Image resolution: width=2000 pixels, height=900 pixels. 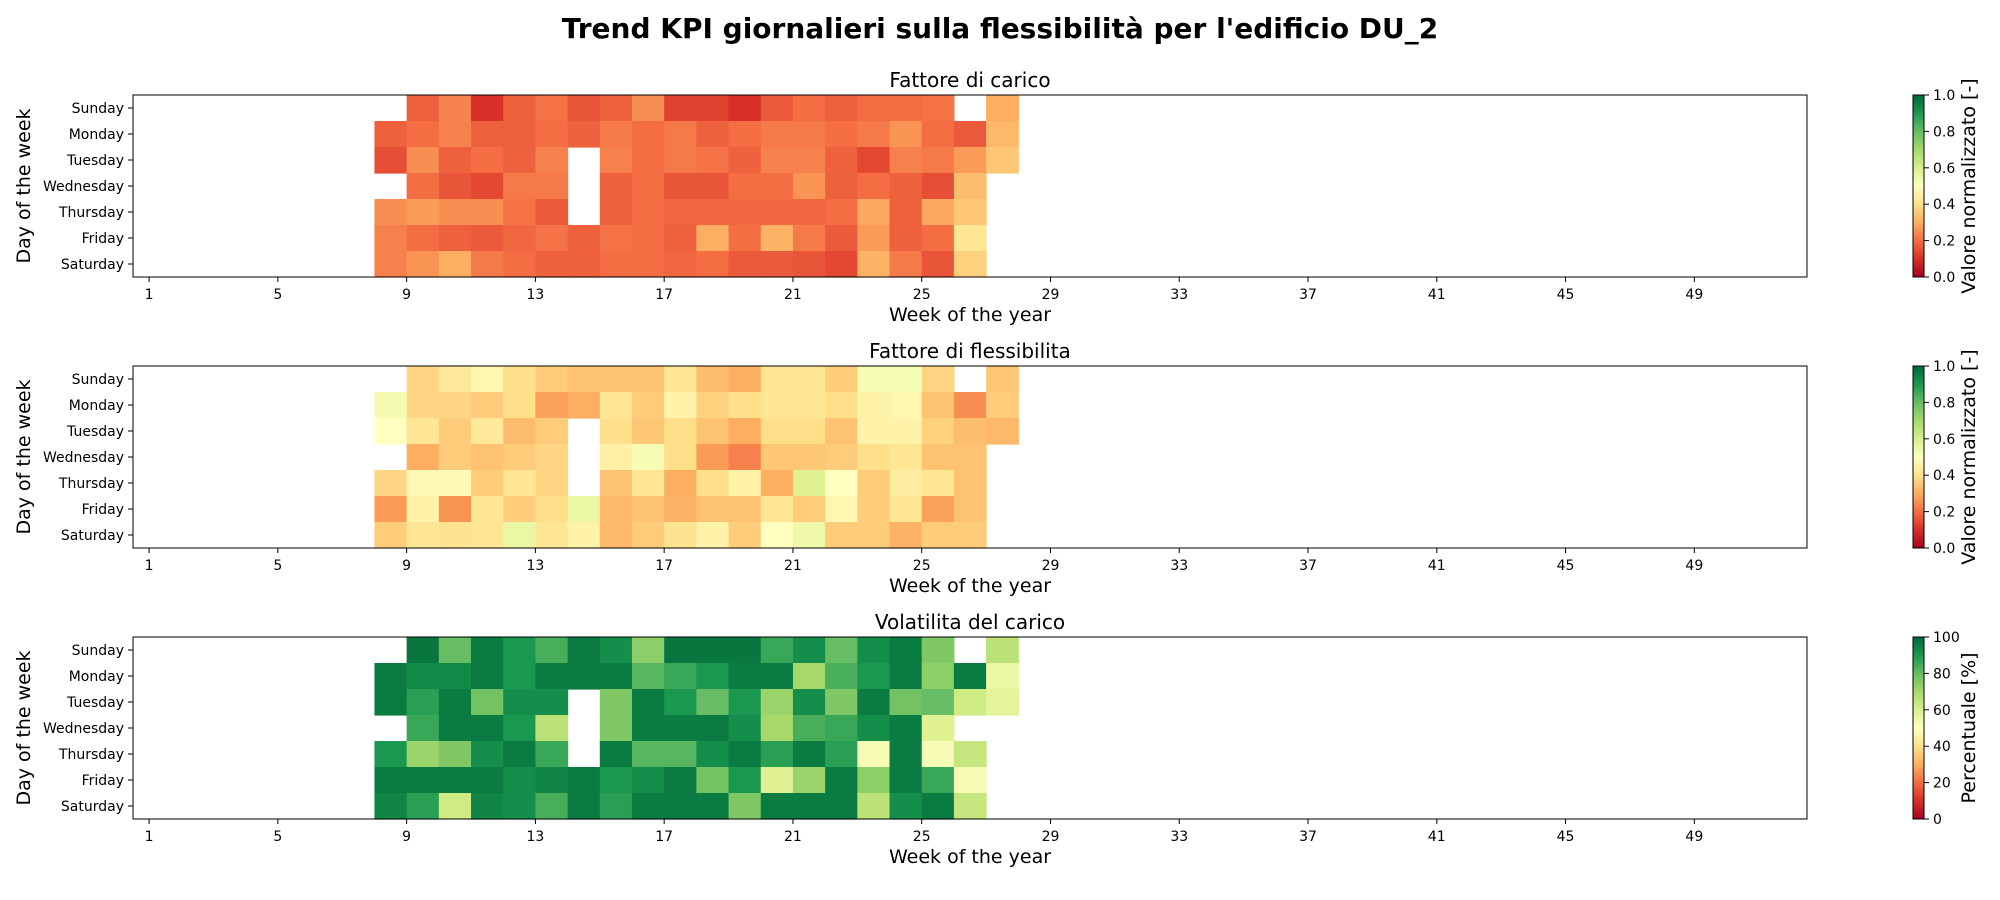 I want to click on colorbar-tick-label: 80, so click(x=1942, y=674).